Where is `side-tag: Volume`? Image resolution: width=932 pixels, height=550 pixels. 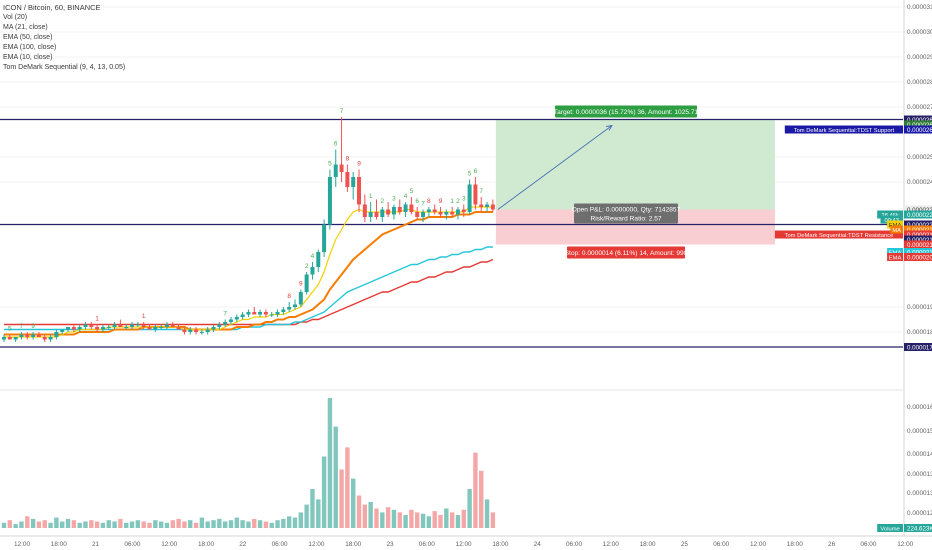 side-tag: Volume is located at coordinates (890, 528).